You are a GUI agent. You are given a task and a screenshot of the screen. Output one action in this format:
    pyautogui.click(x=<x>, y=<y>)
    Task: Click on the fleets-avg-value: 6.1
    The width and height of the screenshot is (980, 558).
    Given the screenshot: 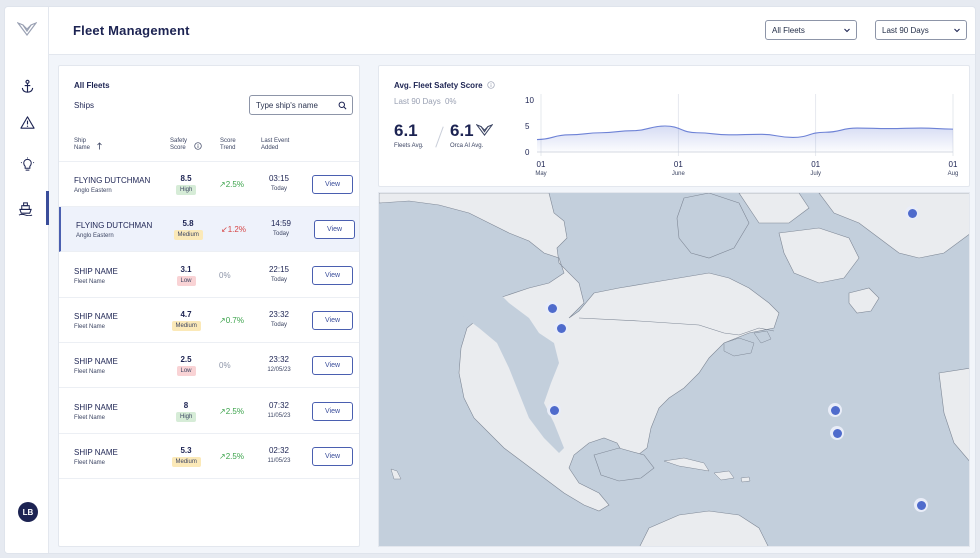 What is the action you would take?
    pyautogui.click(x=406, y=130)
    